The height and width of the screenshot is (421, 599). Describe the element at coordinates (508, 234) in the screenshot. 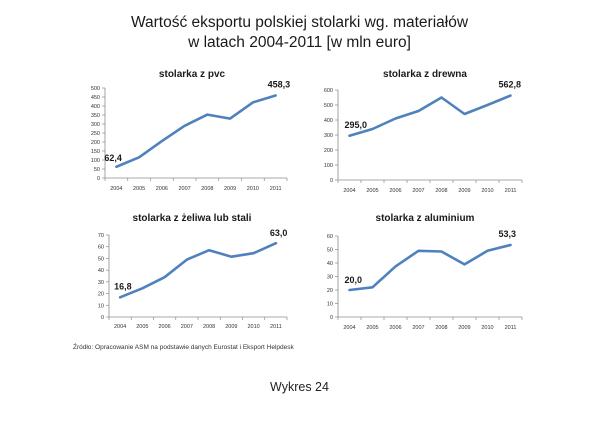

I see `data-label: 53,3` at that location.